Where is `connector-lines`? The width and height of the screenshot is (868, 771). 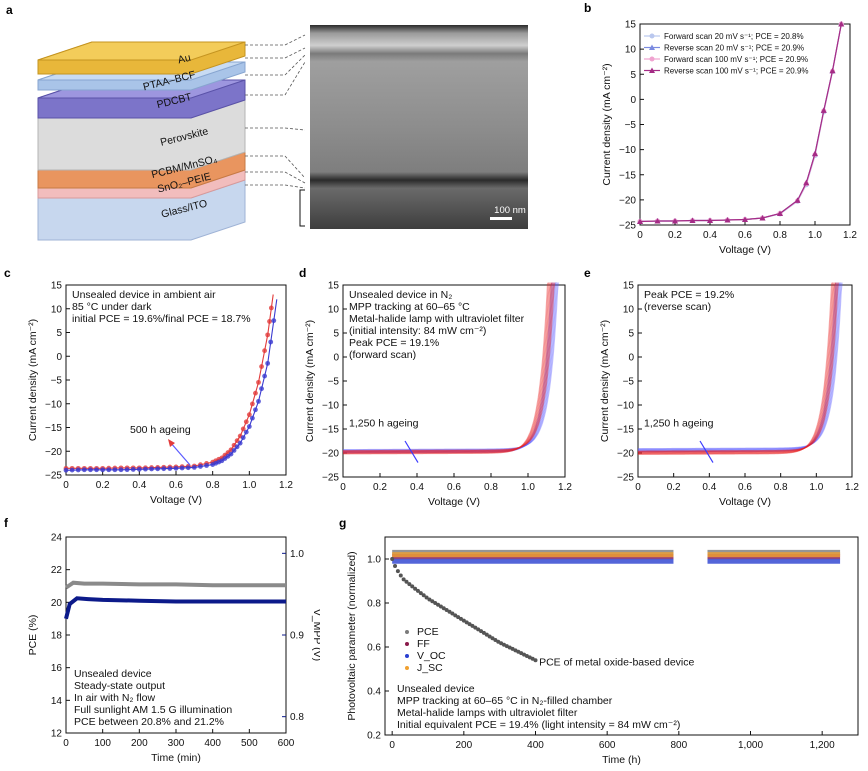 connector-lines is located at coordinates (275, 111).